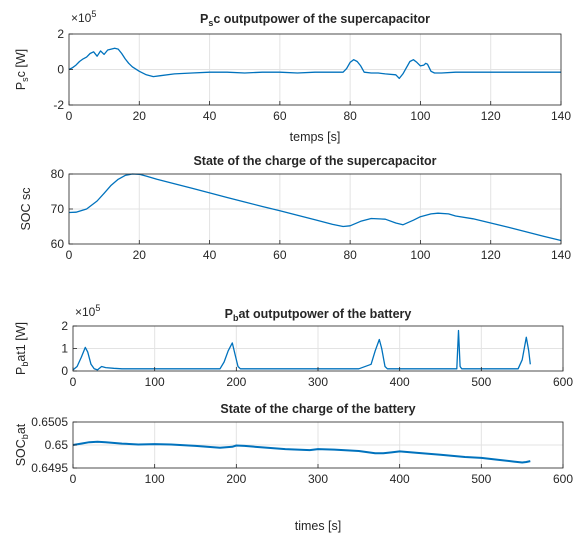 The width and height of the screenshot is (574, 543). I want to click on y-axis-label: Pbat1 [W], so click(22, 348).